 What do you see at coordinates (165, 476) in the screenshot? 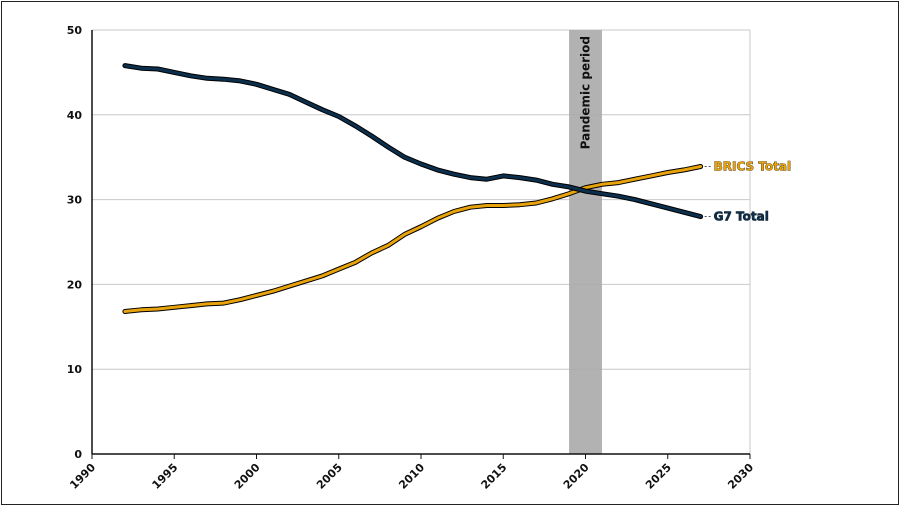
I see `x-tick-label: 1995` at bounding box center [165, 476].